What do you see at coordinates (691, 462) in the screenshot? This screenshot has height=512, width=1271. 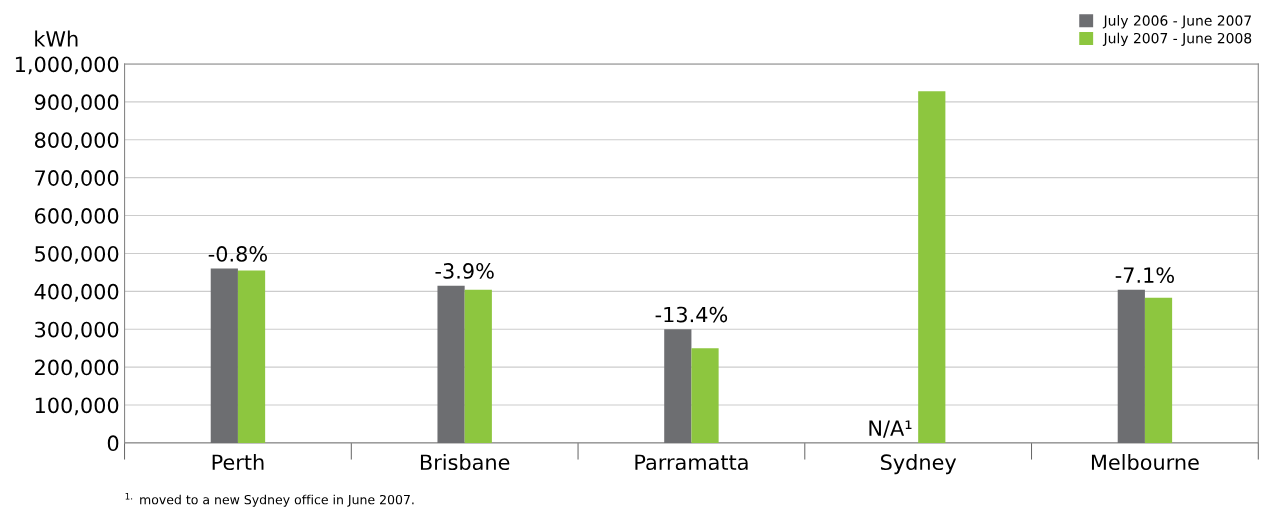 I see `x-tick-label: Parramatta` at bounding box center [691, 462].